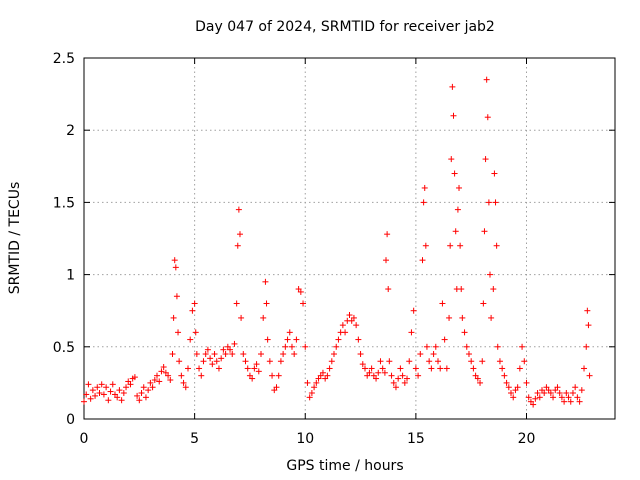 Image resolution: width=640 pixels, height=480 pixels. What do you see at coordinates (15, 238) in the screenshot?
I see `y-axis-label: SRMTID / TECUs` at bounding box center [15, 238].